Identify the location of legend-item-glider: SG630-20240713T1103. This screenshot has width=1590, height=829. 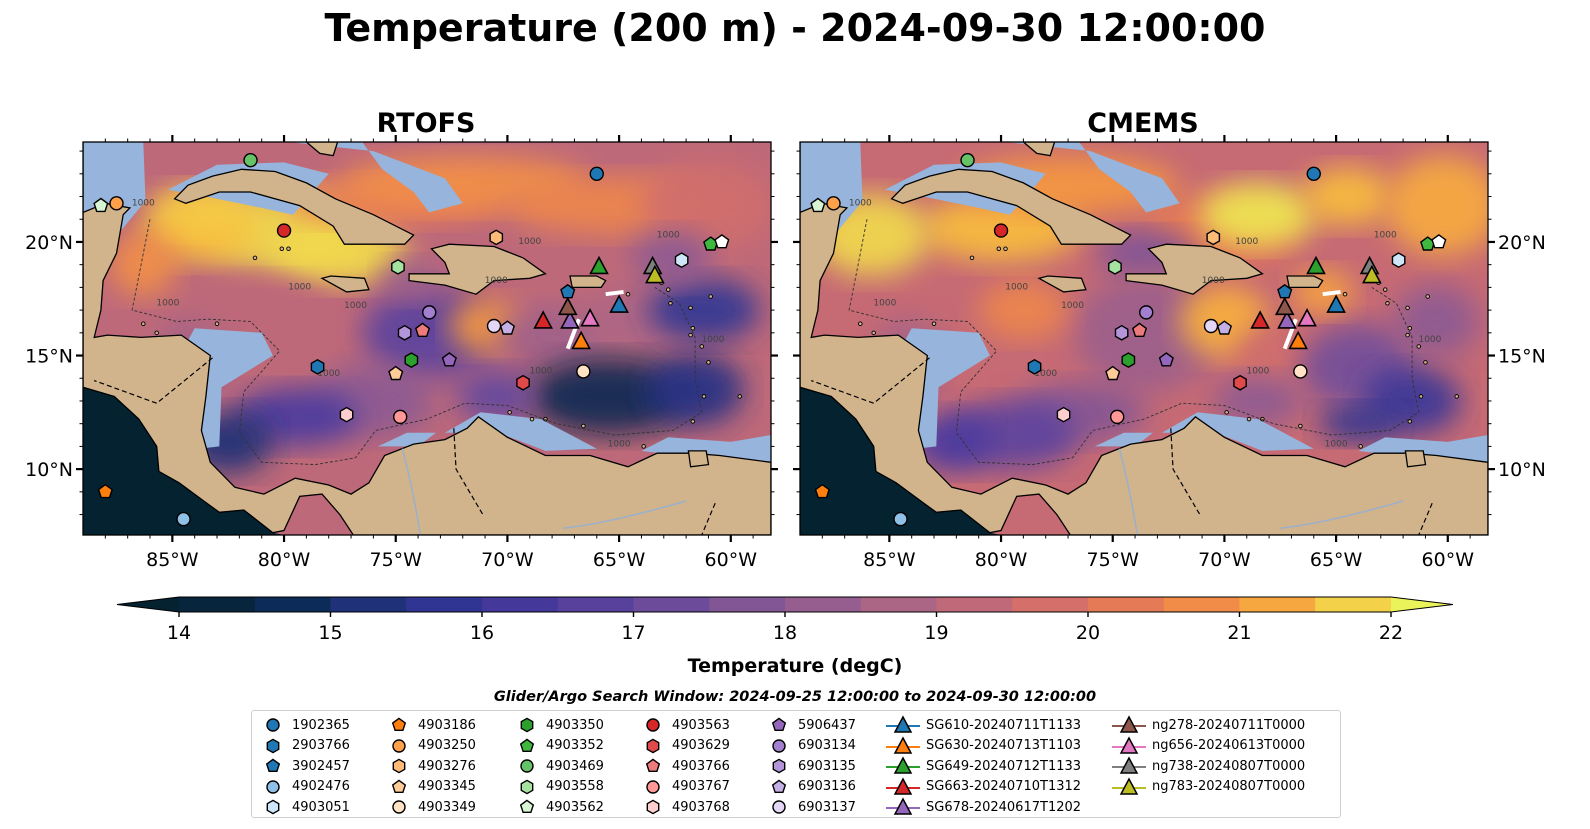
(983, 746).